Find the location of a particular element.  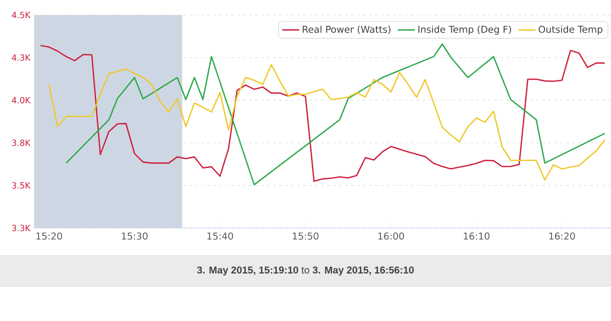

y-tick-label: 4.3K is located at coordinates (21, 57).